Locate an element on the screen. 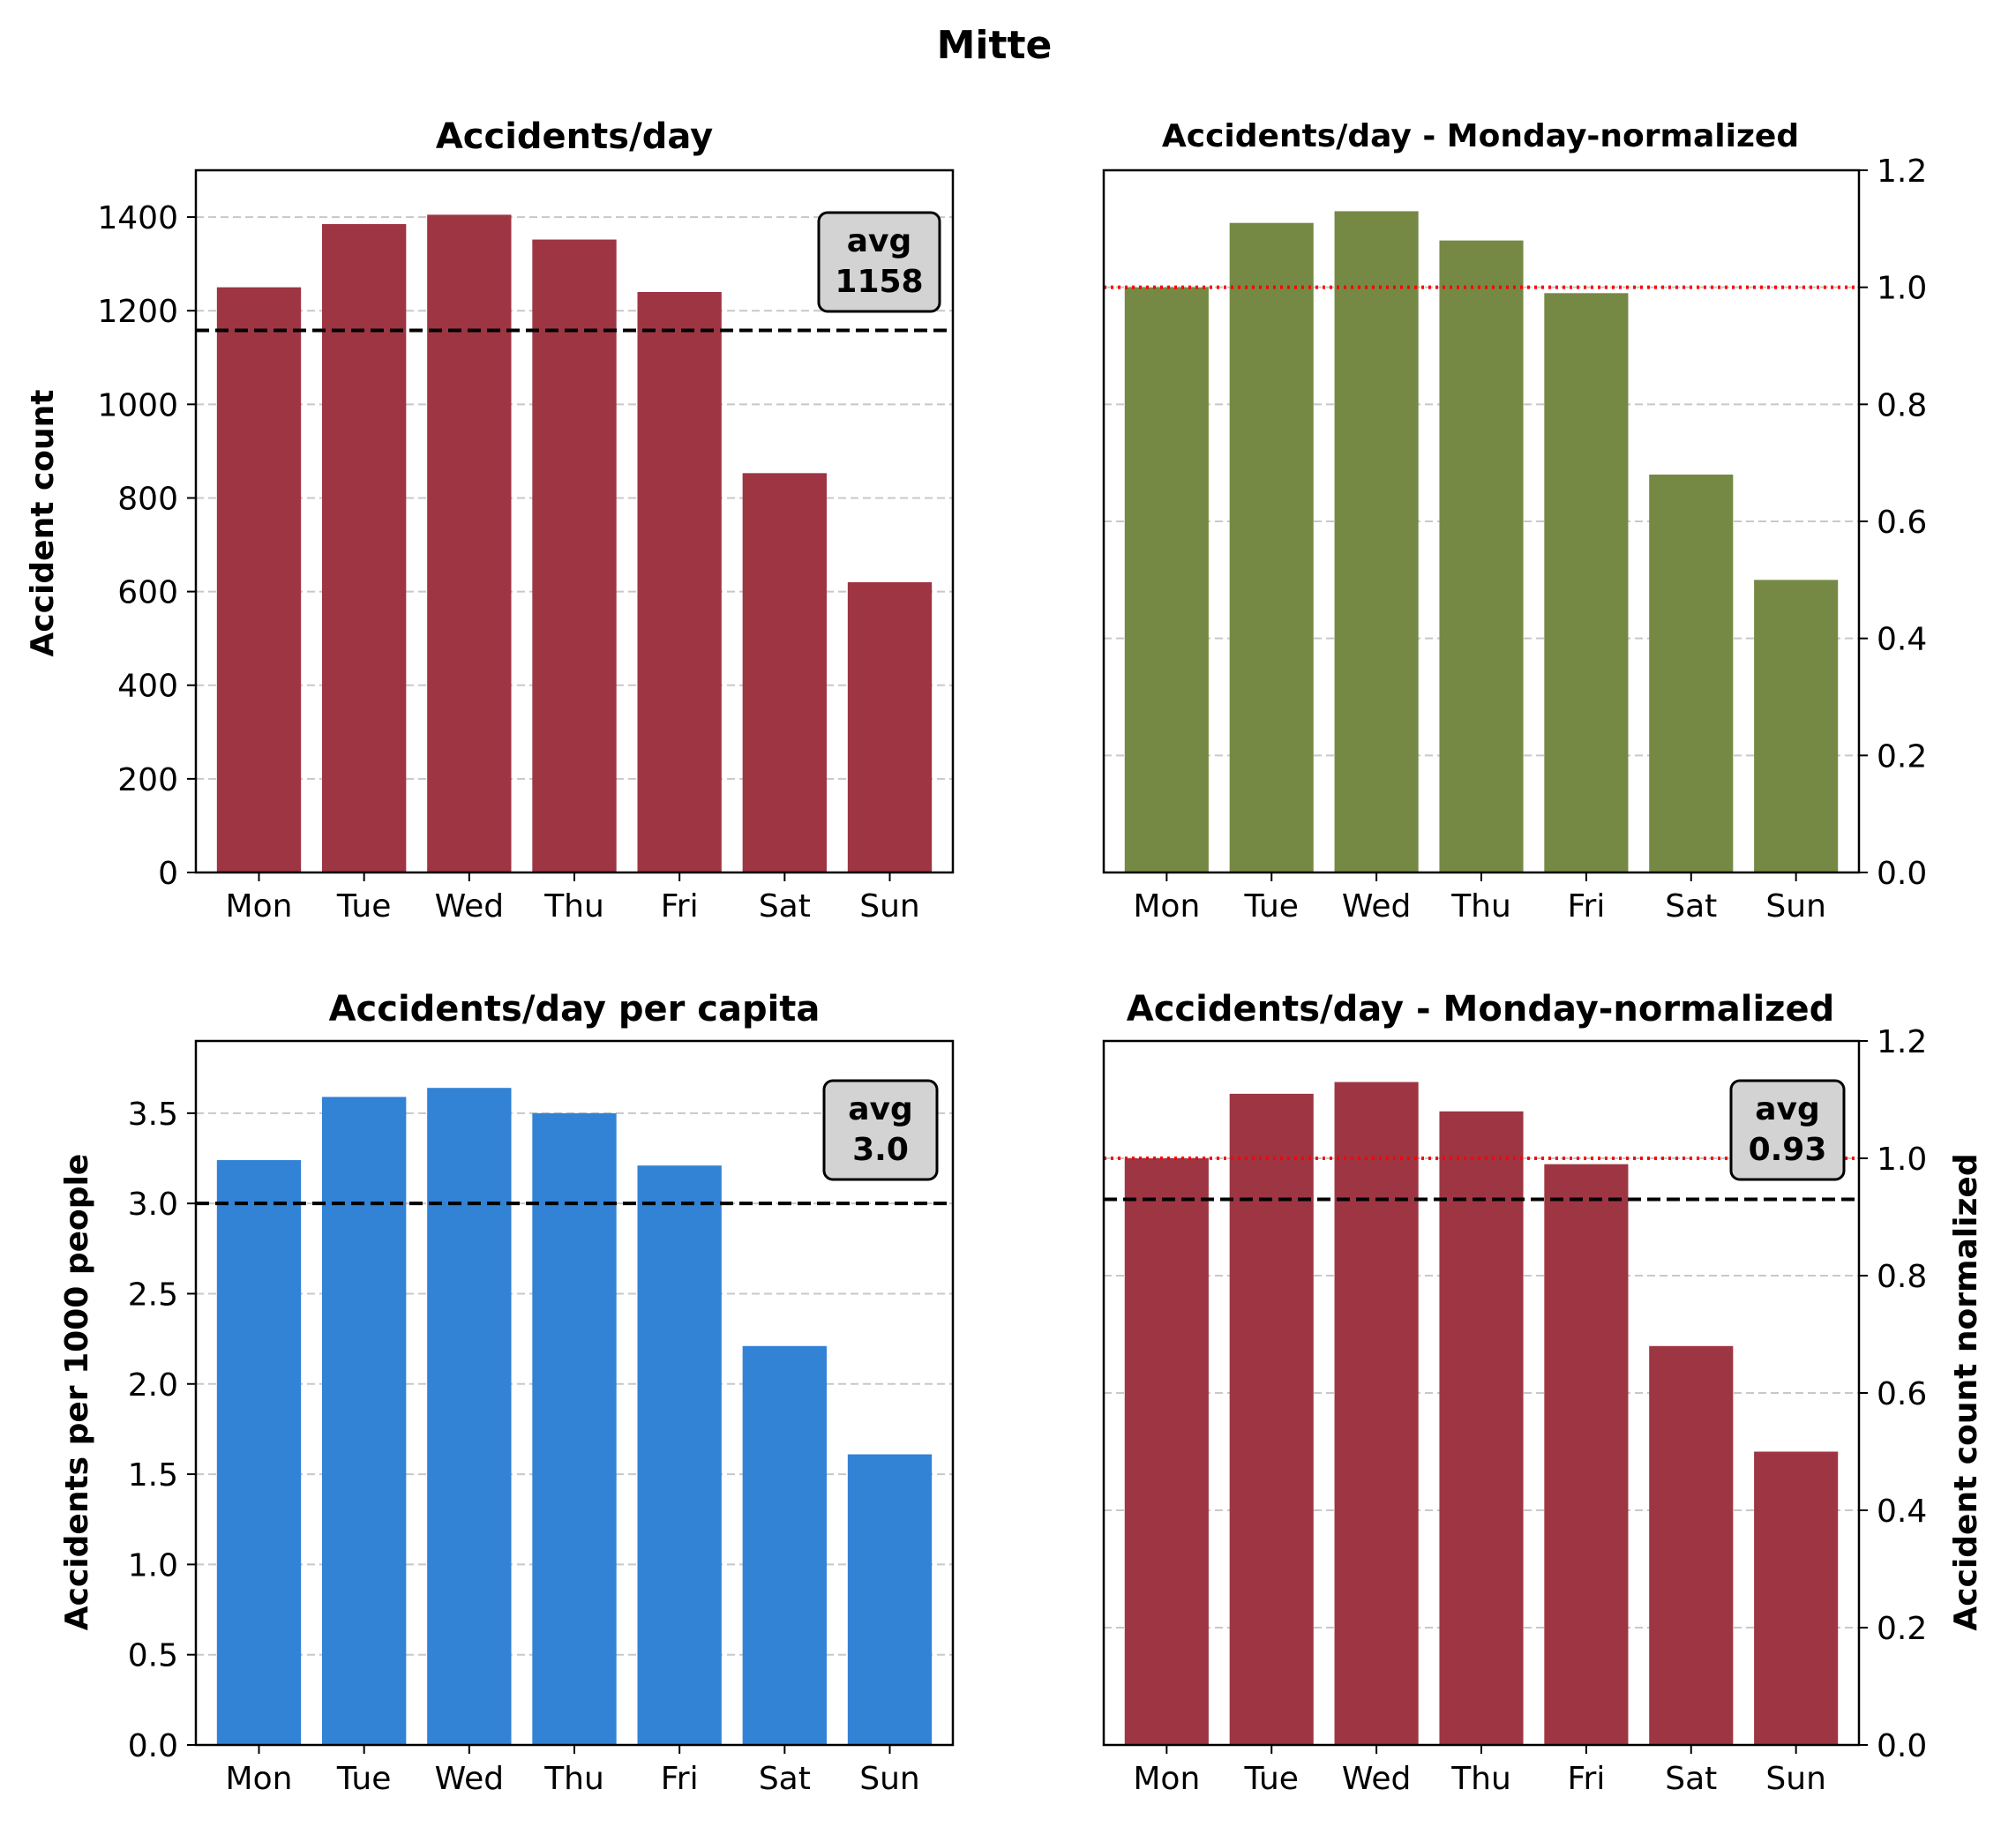  y-tick-label: 200 is located at coordinates (147, 780).